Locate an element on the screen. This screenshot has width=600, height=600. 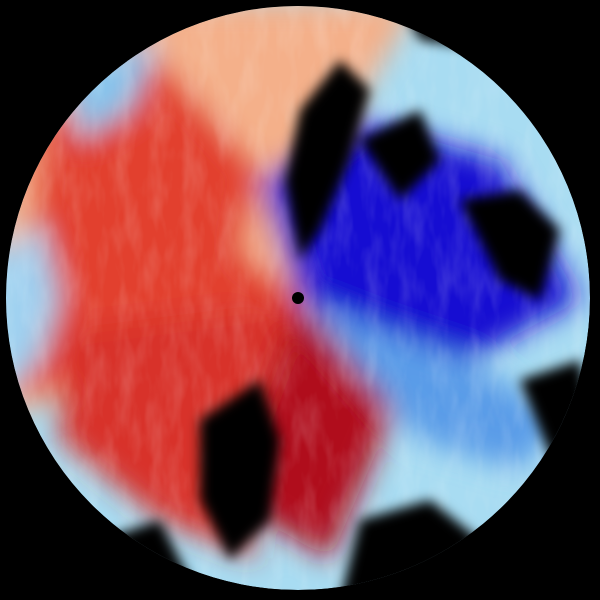
gap-north-east is located at coordinates (400, 155).